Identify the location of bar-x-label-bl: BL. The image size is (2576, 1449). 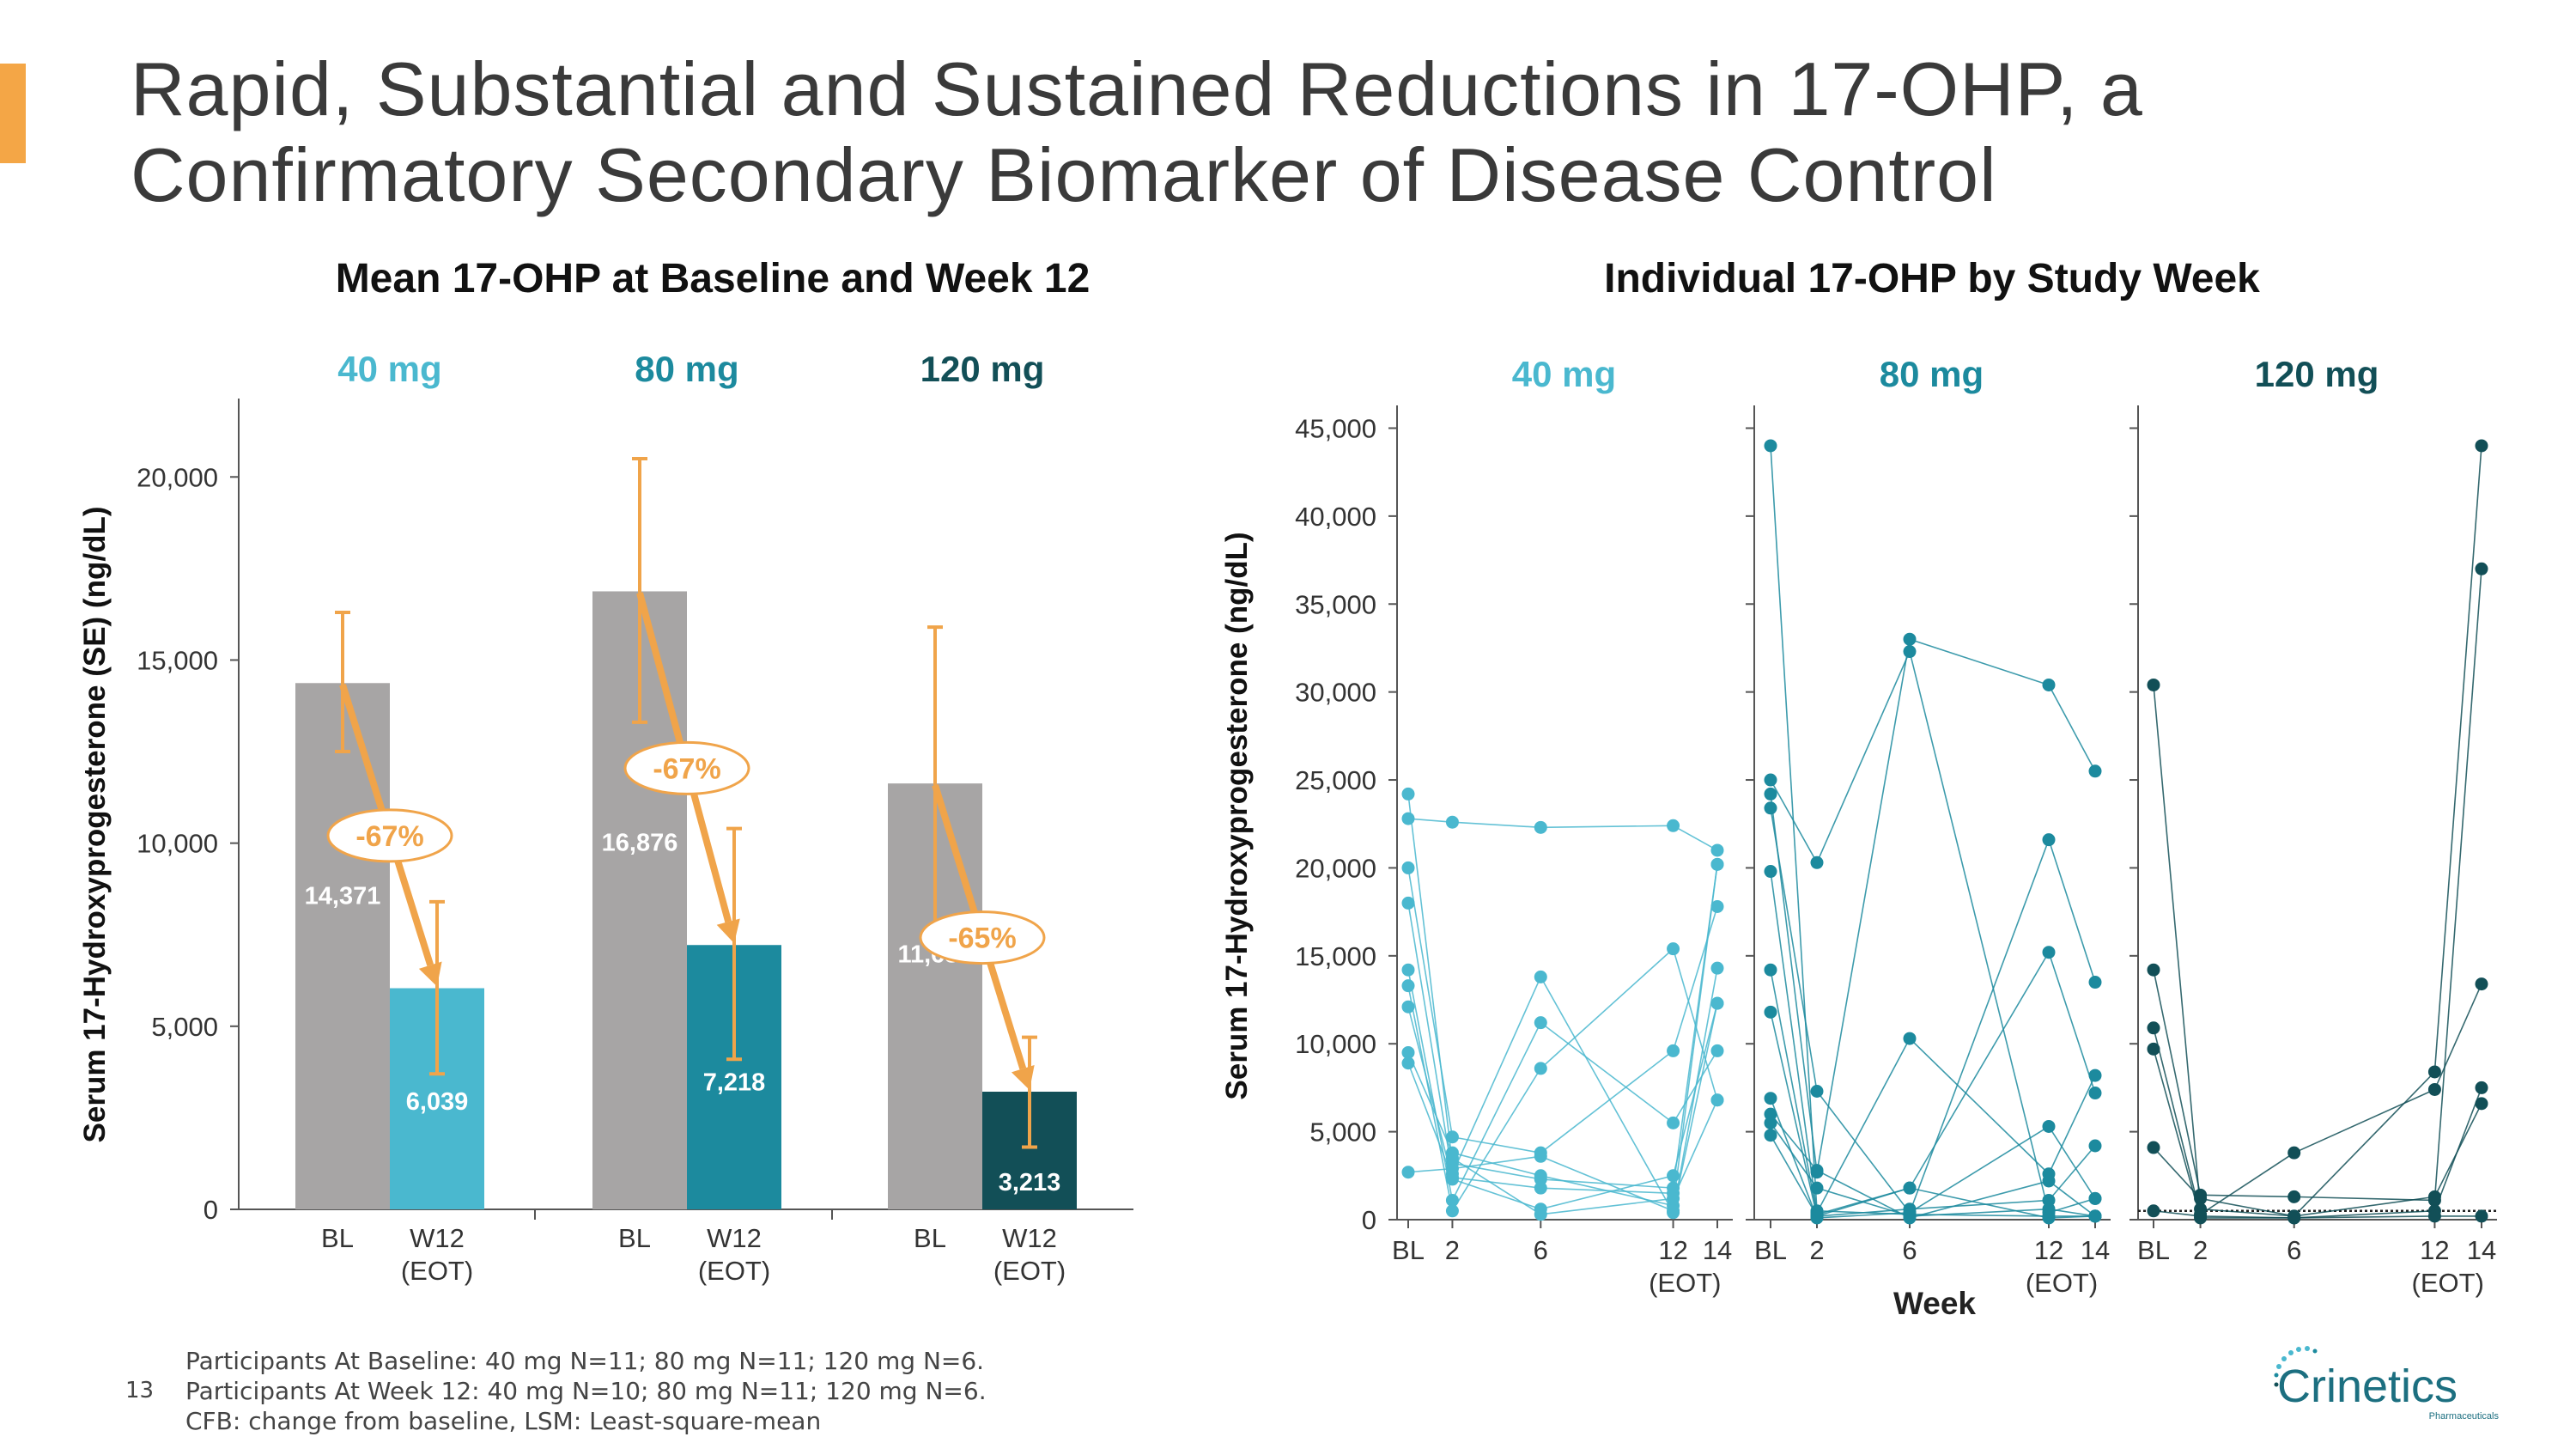
(634, 1238).